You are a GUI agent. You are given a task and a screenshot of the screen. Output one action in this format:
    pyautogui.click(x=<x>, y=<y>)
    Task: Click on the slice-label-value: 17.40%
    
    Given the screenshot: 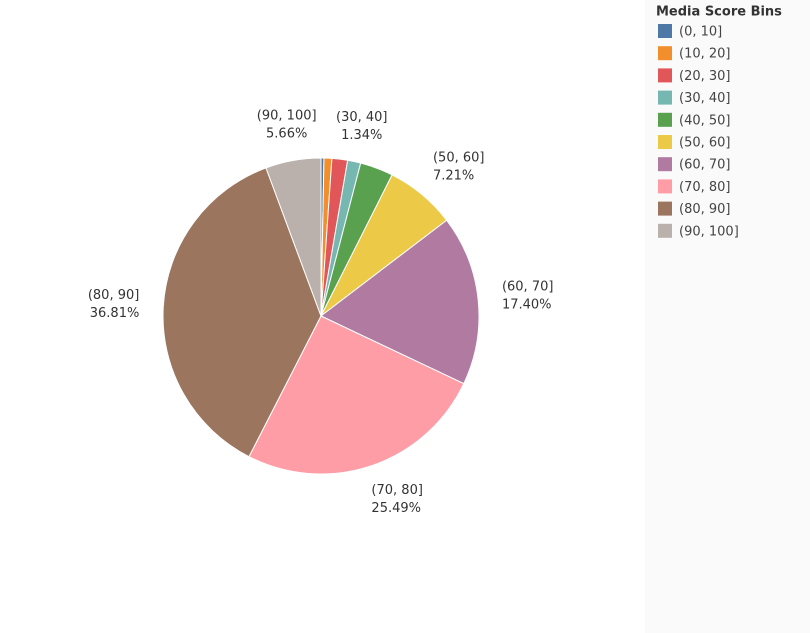 What is the action you would take?
    pyautogui.click(x=527, y=304)
    